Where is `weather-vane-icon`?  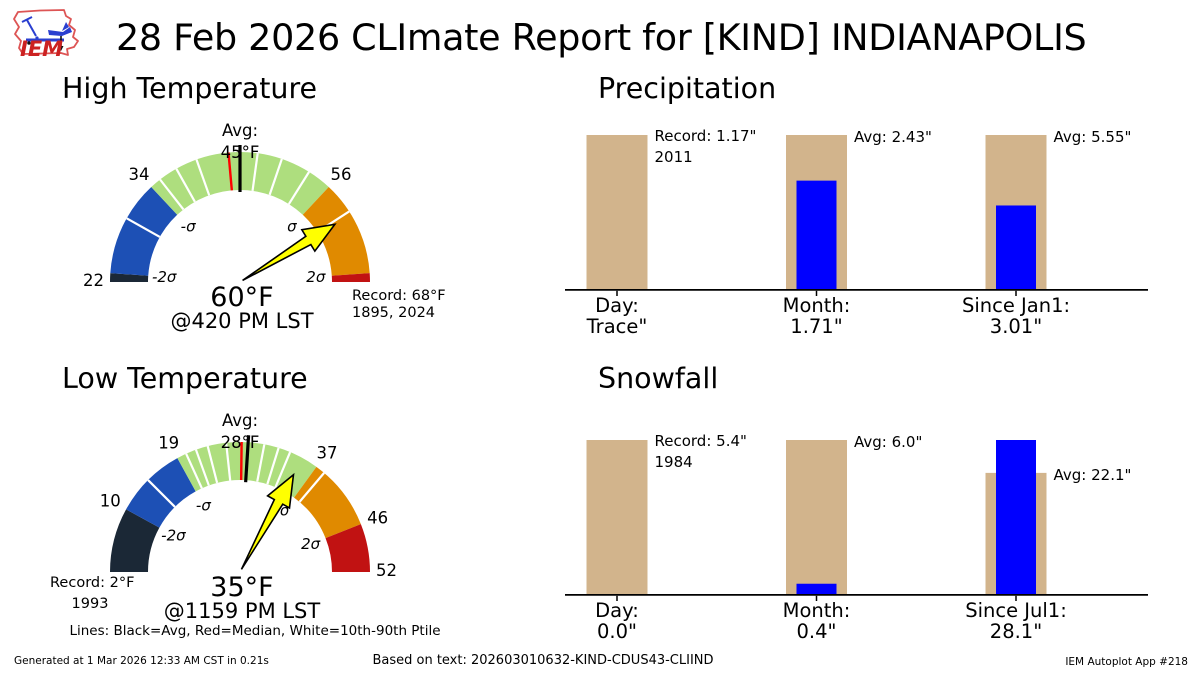 weather-vane-icon is located at coordinates (46, 33).